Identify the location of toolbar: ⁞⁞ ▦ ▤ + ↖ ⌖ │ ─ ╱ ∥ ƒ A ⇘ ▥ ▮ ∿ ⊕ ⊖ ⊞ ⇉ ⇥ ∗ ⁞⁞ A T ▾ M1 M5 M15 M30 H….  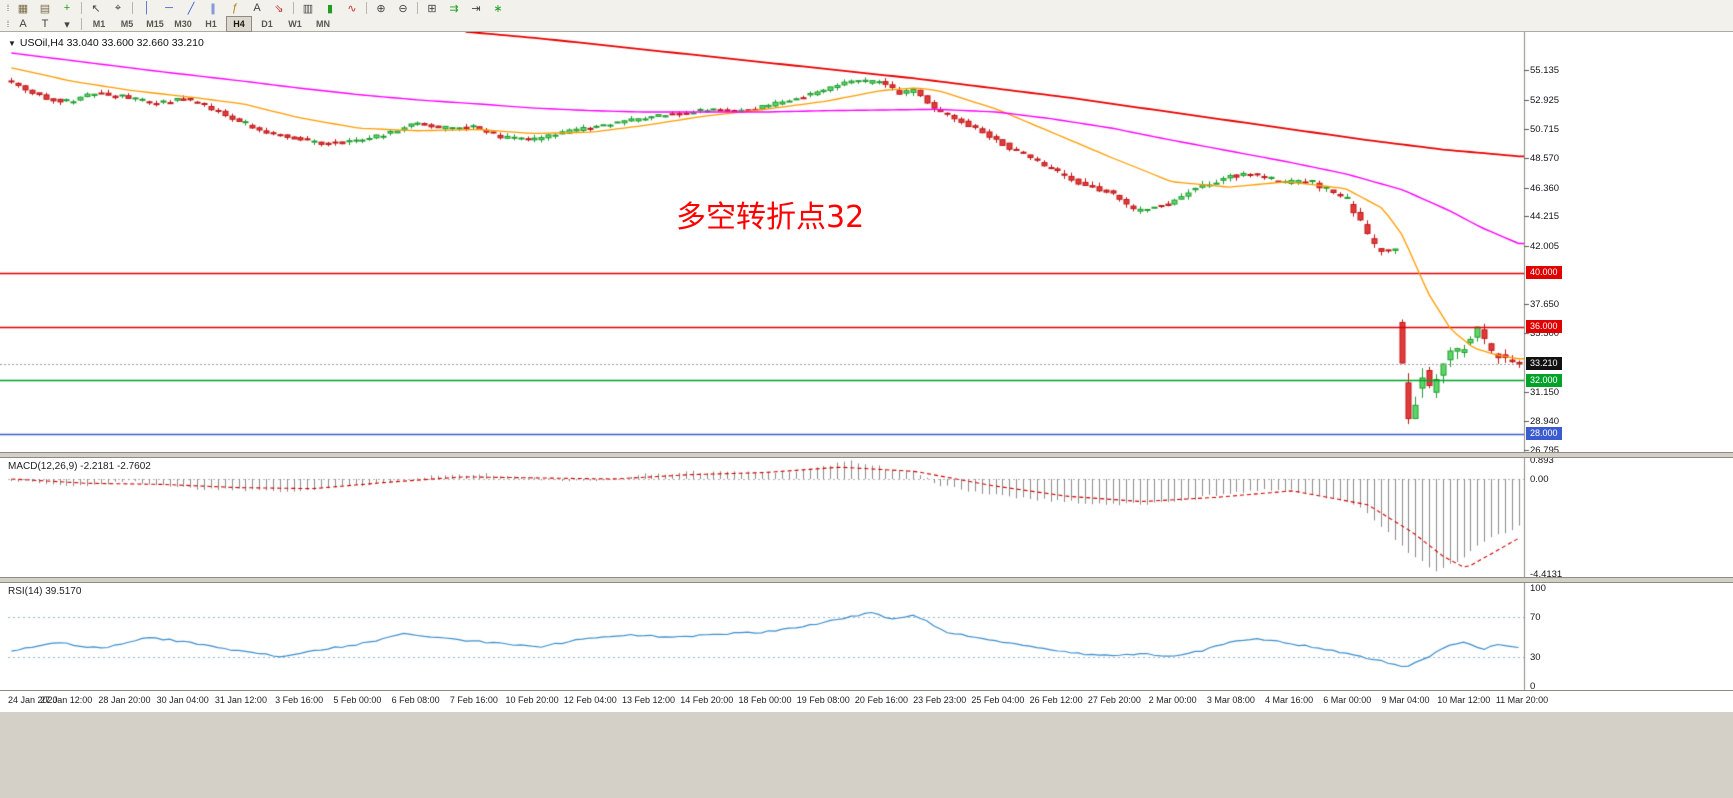
(866, 16).